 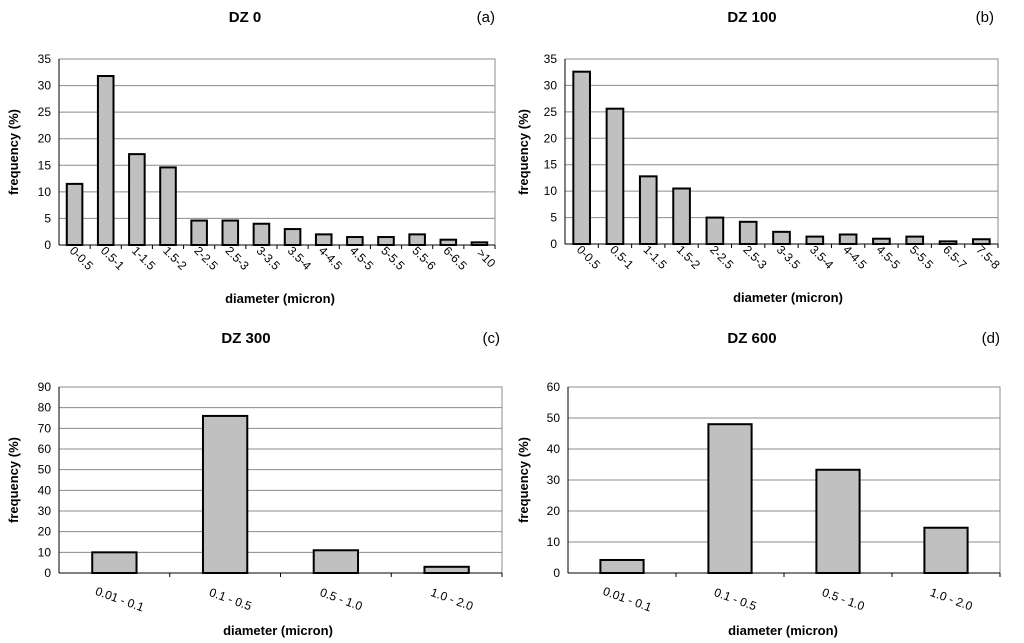 What do you see at coordinates (783, 630) in the screenshot?
I see `x-axis-title-d: diameter (micron)` at bounding box center [783, 630].